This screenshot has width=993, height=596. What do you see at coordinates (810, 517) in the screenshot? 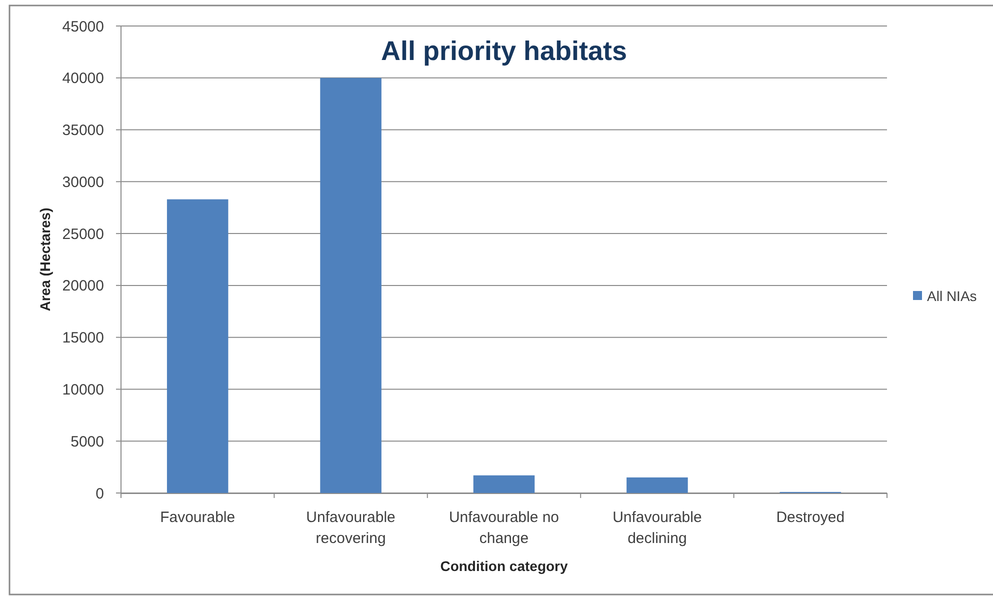
I see `x-tick-label: Destroyed` at bounding box center [810, 517].